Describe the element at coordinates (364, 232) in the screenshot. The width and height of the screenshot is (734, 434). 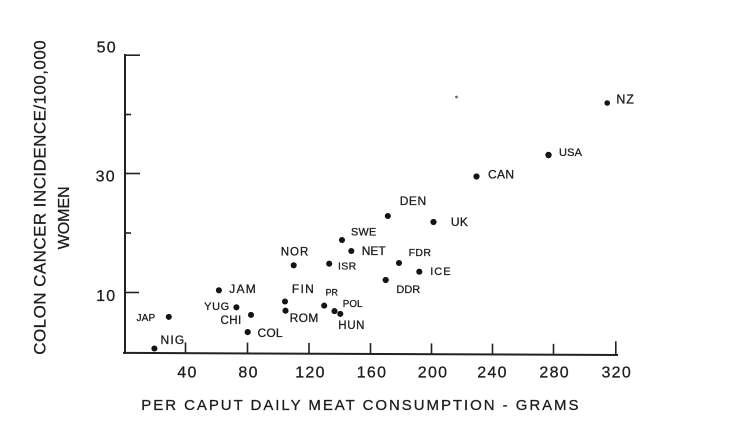
I see `svg-text: SWE` at that location.